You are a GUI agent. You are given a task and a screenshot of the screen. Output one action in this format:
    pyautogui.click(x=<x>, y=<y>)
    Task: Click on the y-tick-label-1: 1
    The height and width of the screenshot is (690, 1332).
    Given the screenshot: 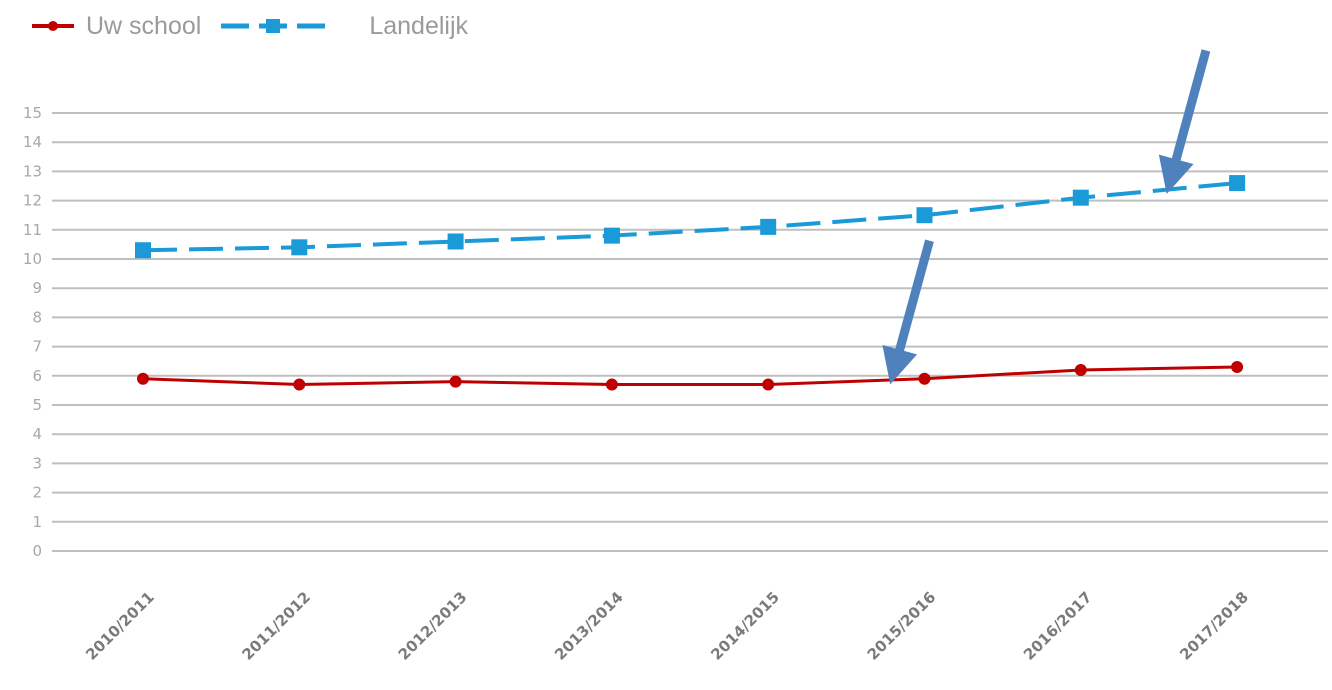 What is the action you would take?
    pyautogui.click(x=37, y=522)
    